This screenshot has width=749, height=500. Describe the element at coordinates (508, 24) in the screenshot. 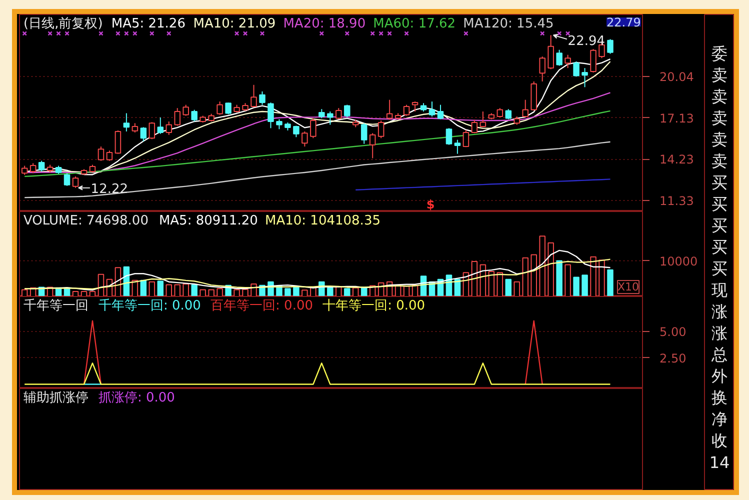

I see `text: MA120: 15.45` at that location.